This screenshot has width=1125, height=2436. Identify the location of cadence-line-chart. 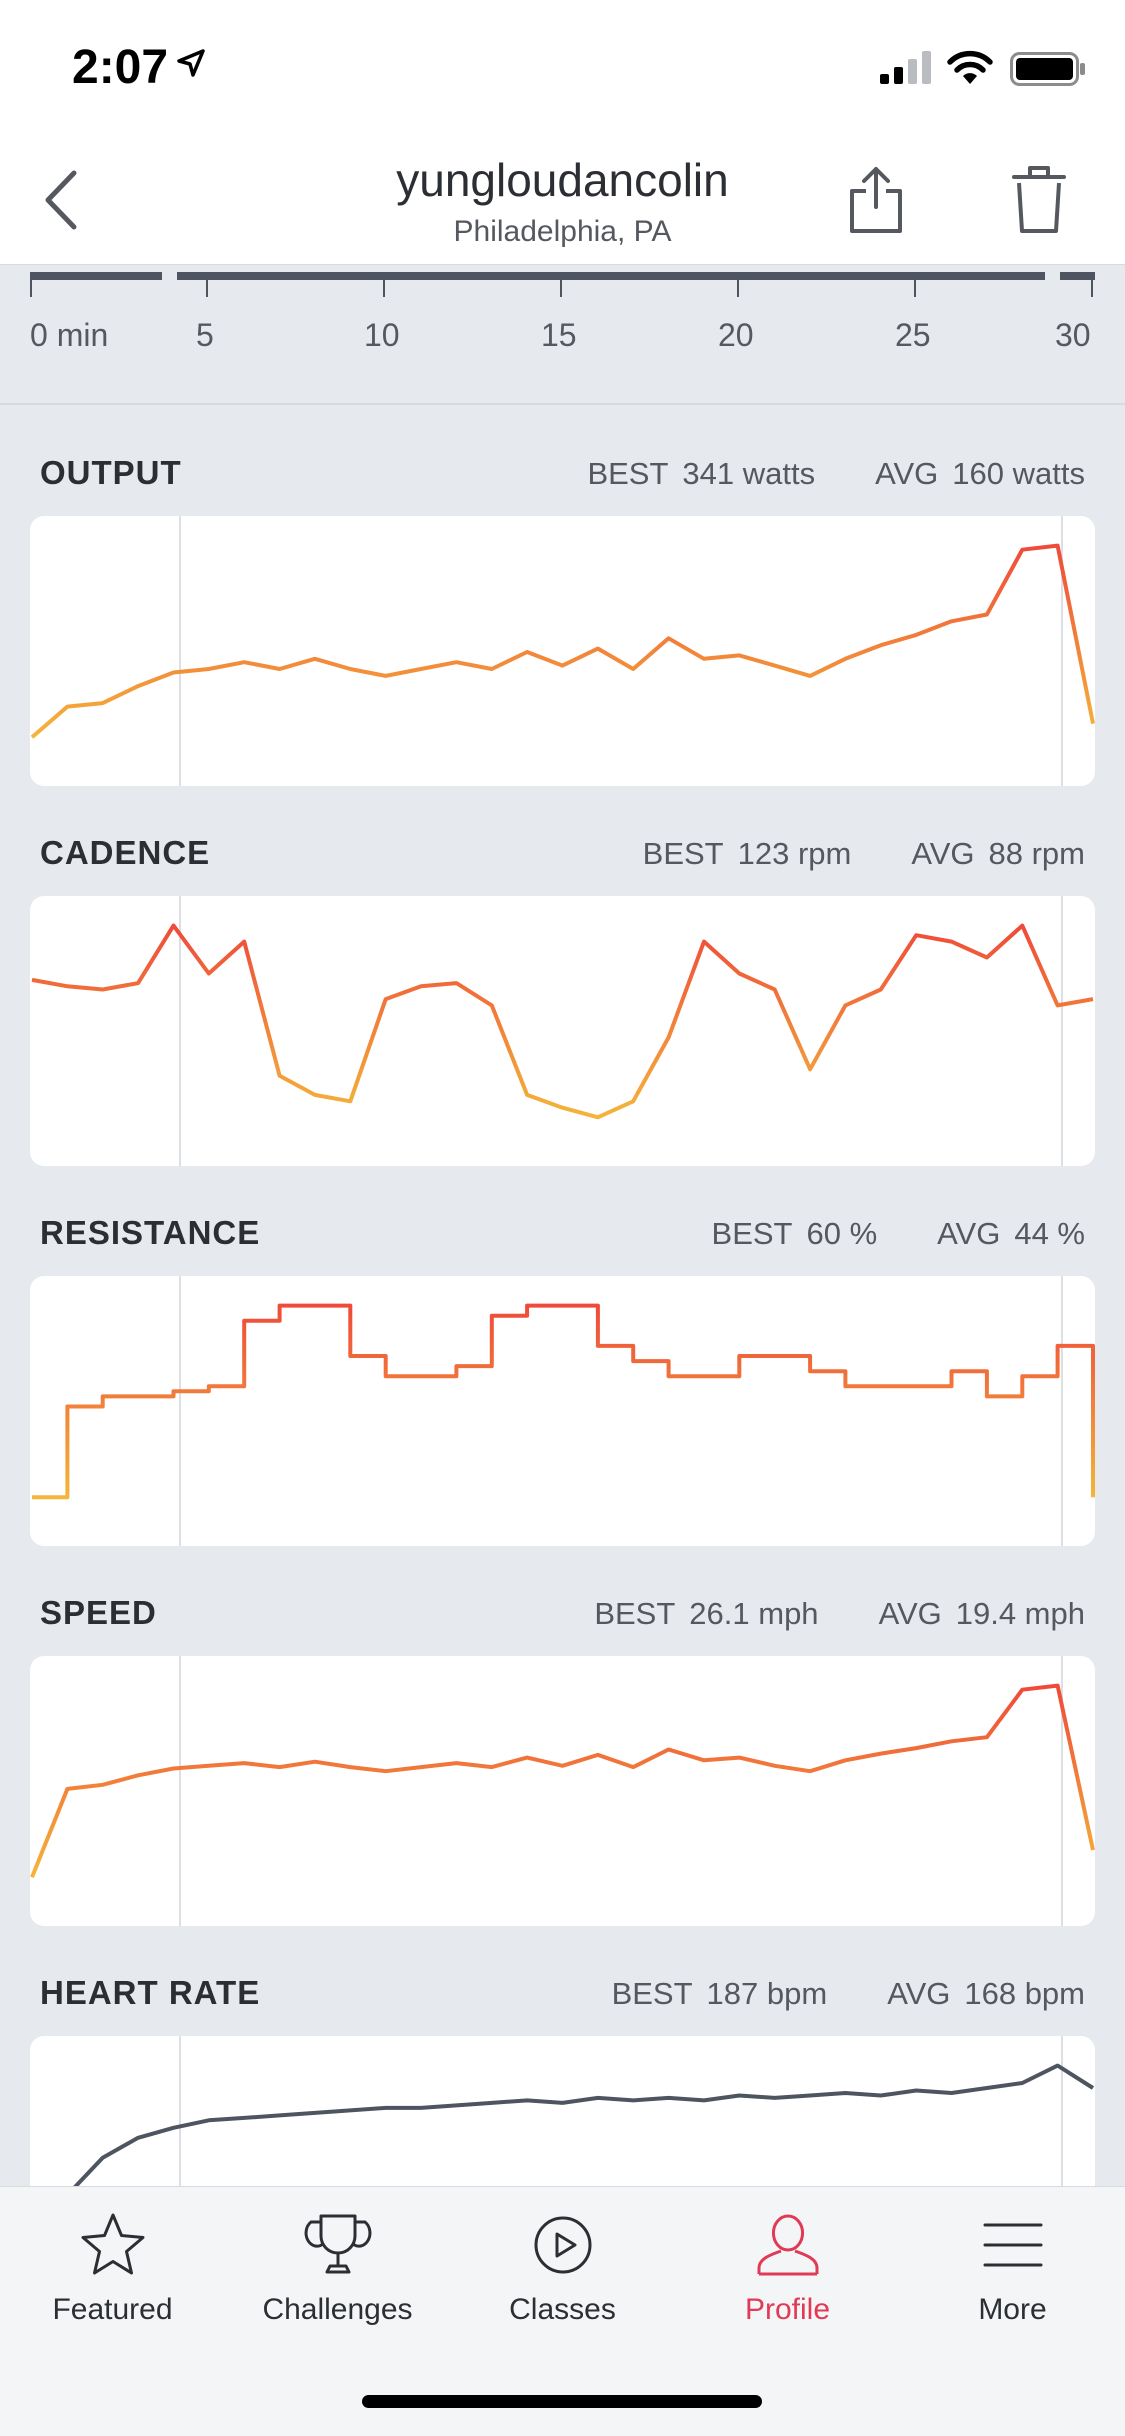
(562, 1031).